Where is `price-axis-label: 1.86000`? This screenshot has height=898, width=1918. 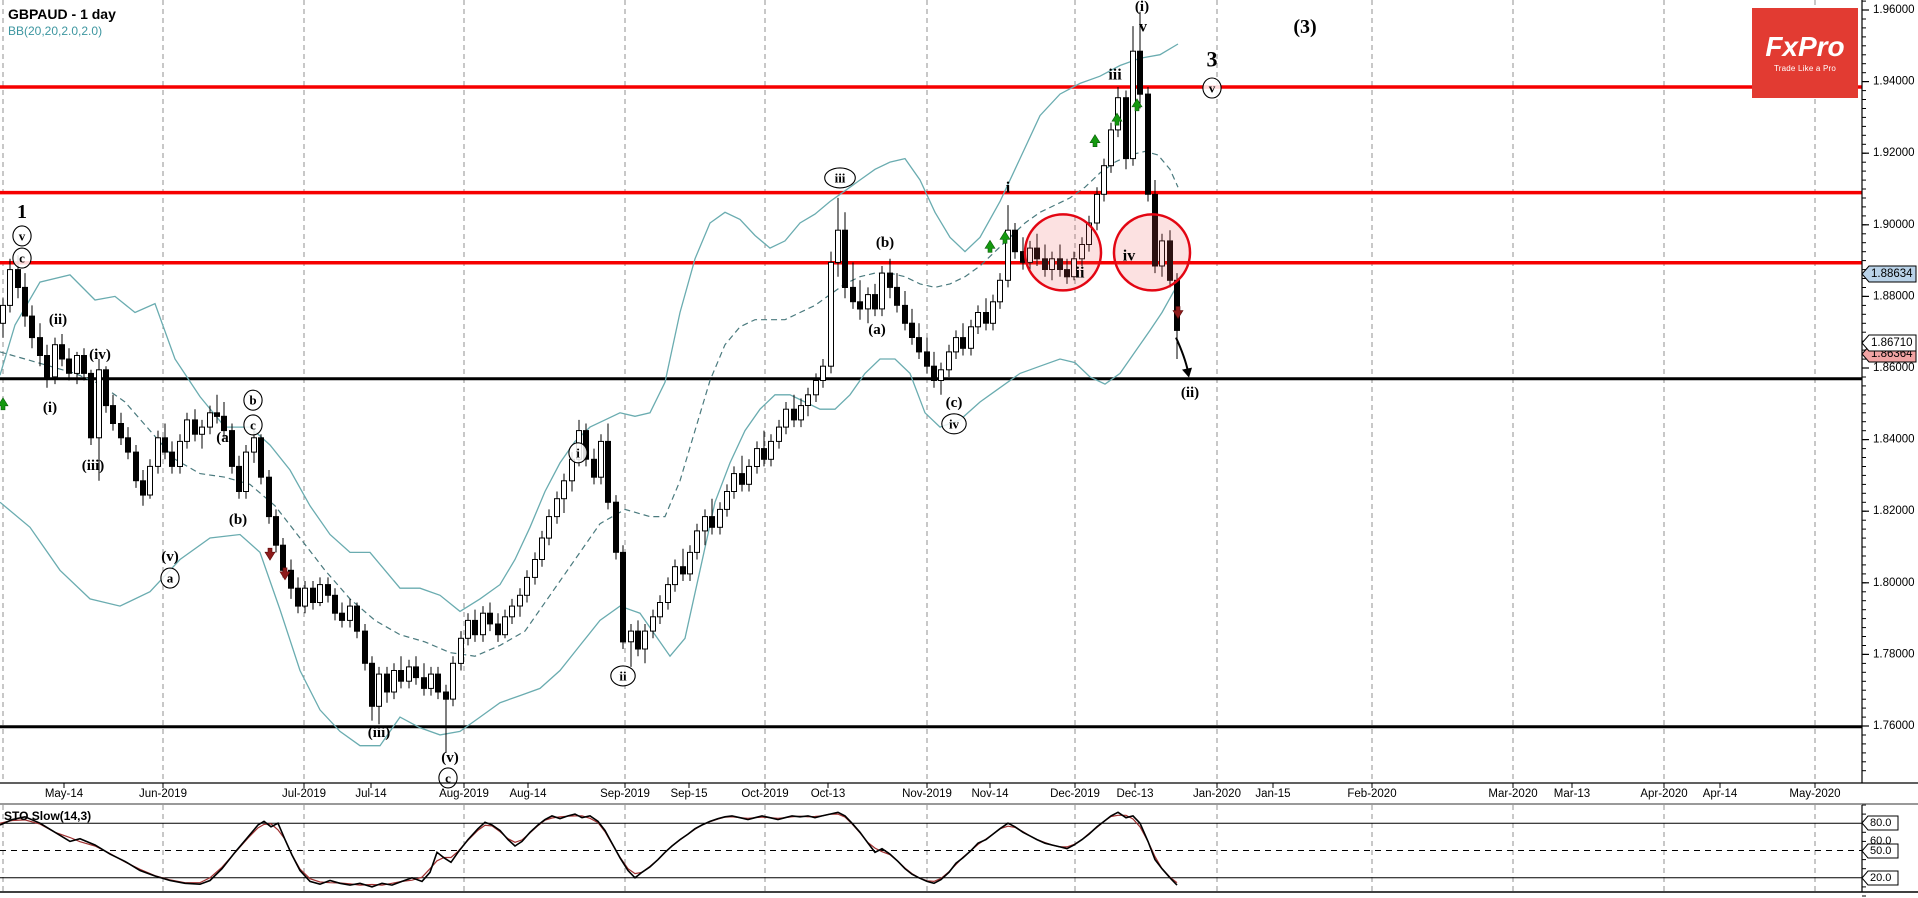
price-axis-label: 1.86000 is located at coordinates (1894, 368).